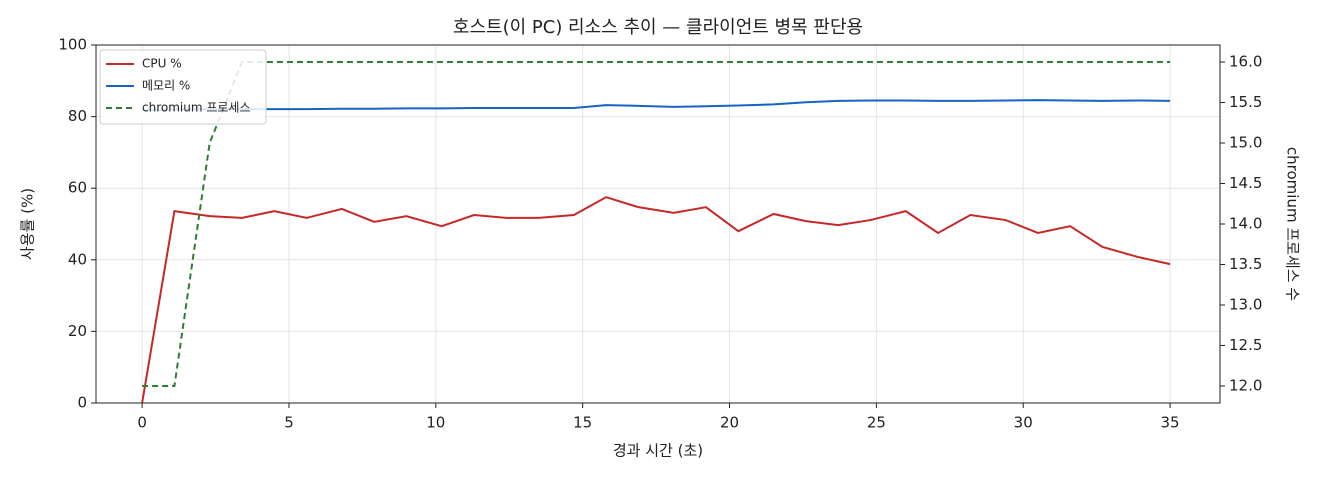 This screenshot has width=1320, height=480. I want to click on y2-tick-label: 15.5, so click(1245, 102).